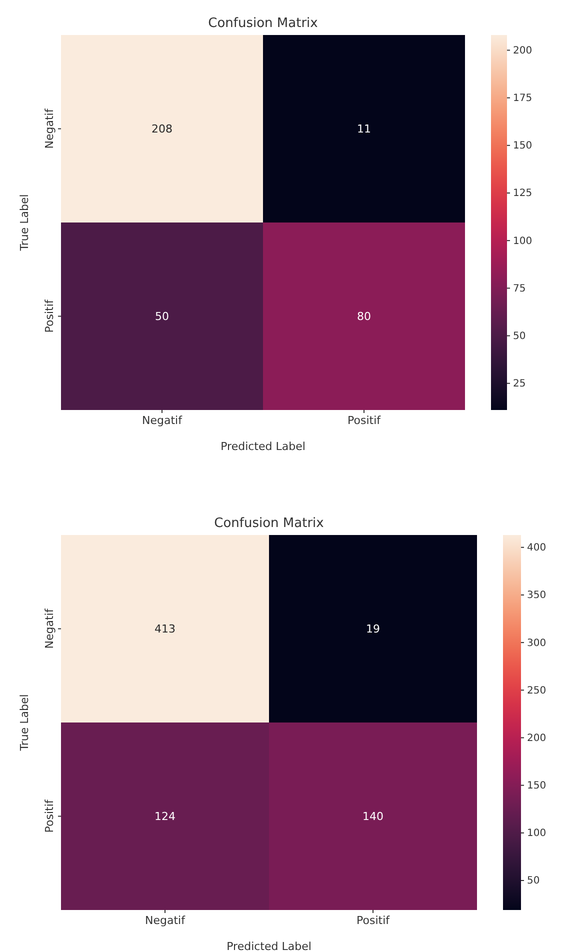 The height and width of the screenshot is (952, 568). What do you see at coordinates (165, 629) in the screenshot?
I see `data-label: 413` at bounding box center [165, 629].